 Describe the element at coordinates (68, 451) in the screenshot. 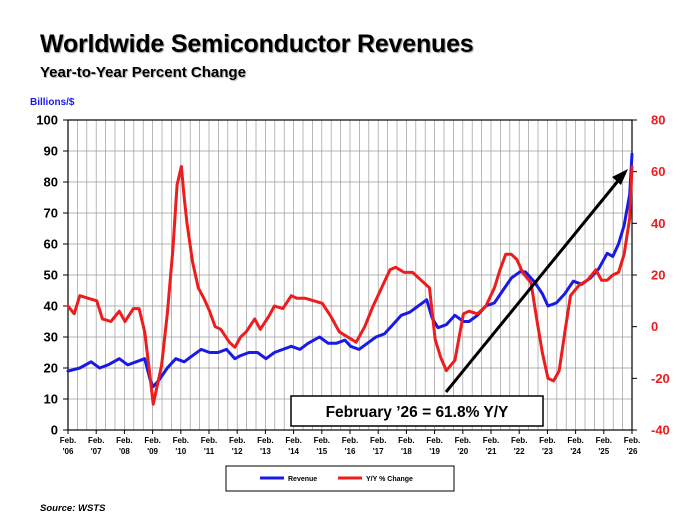

I see `x-tick-label: '06` at that location.